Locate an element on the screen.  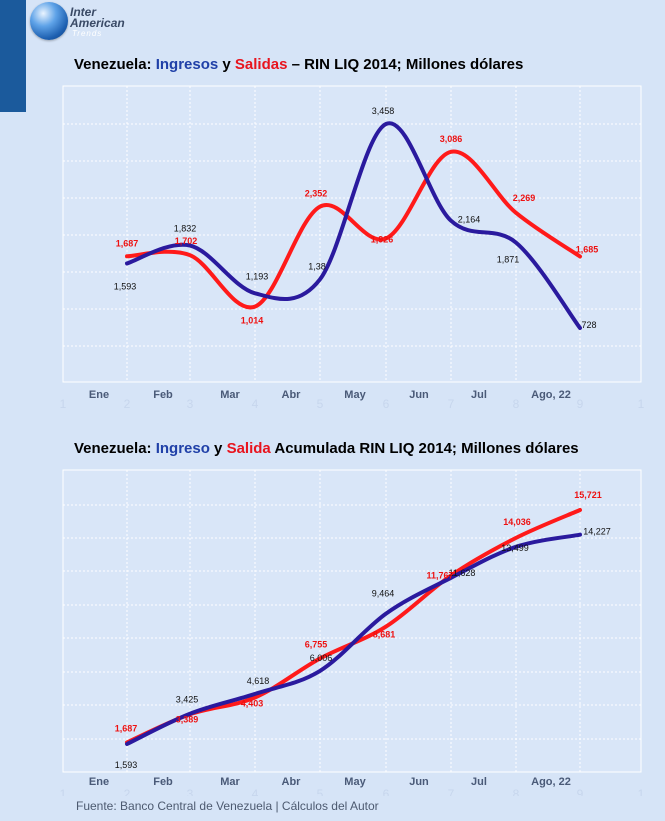
chart2-x-index-4: 5 is located at coordinates (320, 791).